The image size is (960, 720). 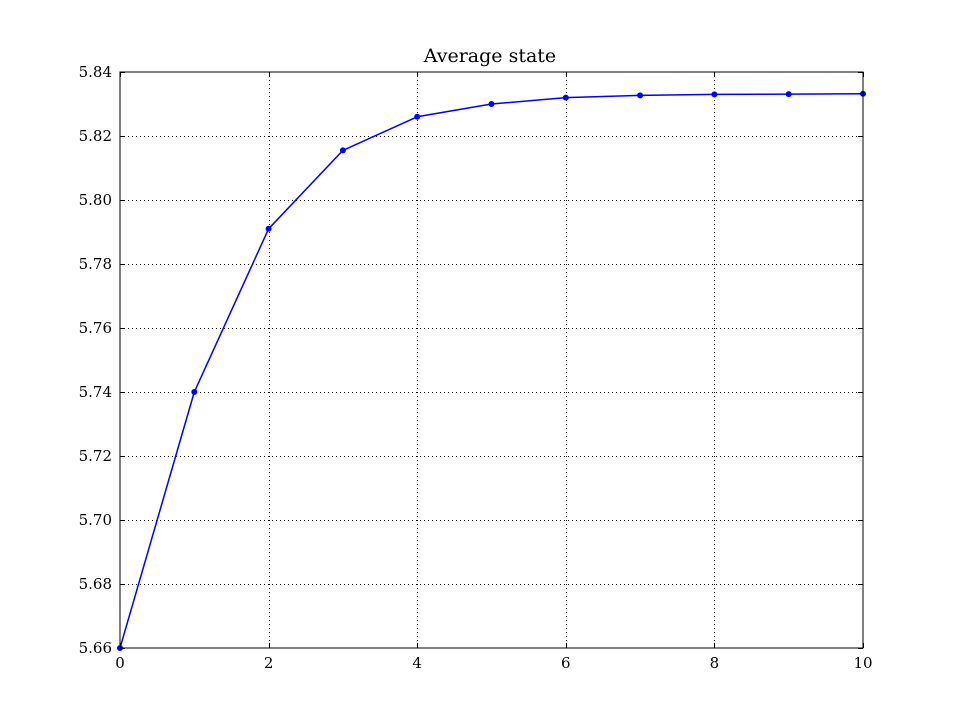 I want to click on x-tick-label: 2, so click(x=269, y=663).